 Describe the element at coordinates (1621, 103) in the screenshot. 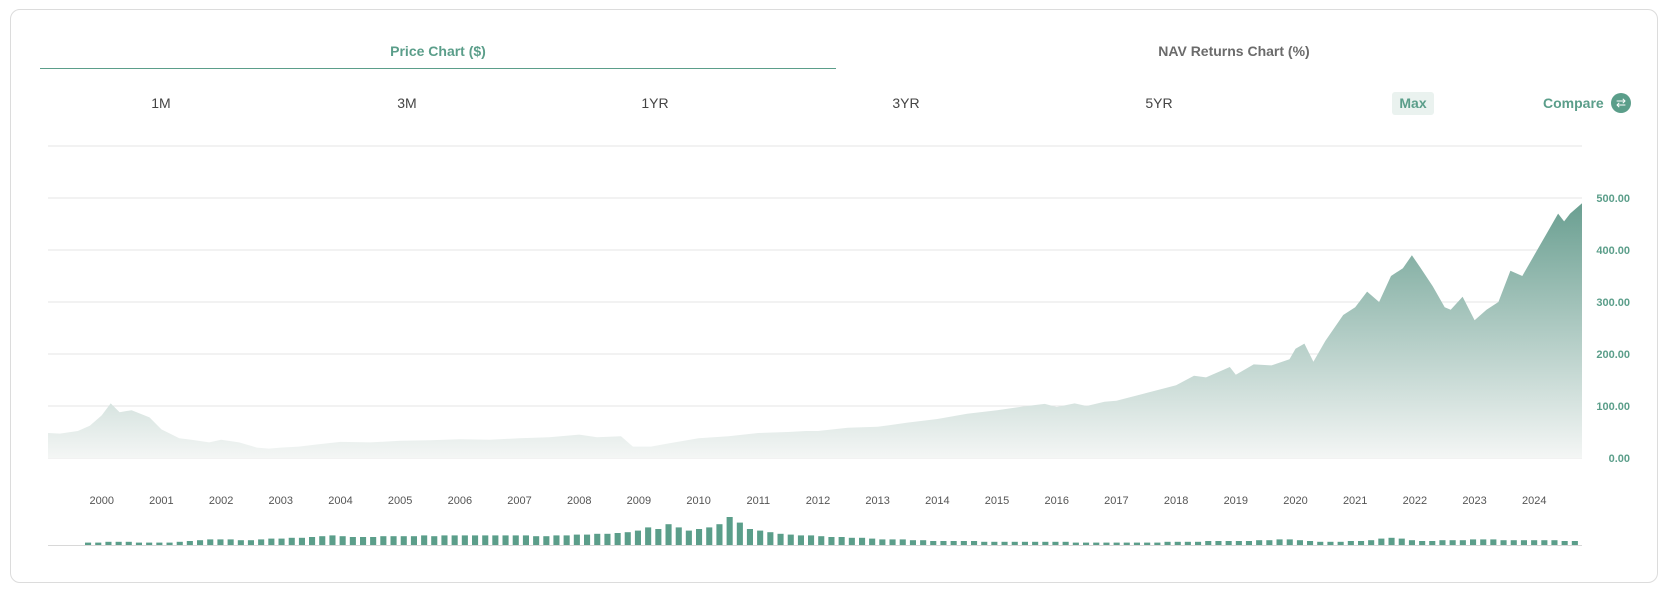

I see `swap-arrows-icon: ⇄` at that location.